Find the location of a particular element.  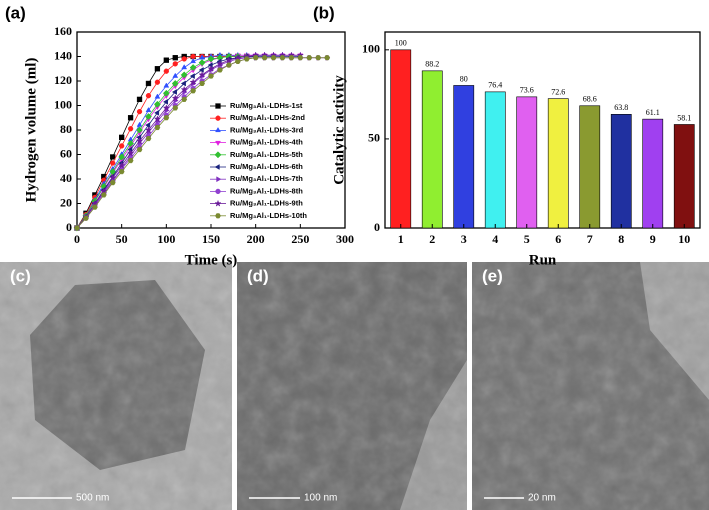

y-tick-label: 60 is located at coordinates (66, 153).